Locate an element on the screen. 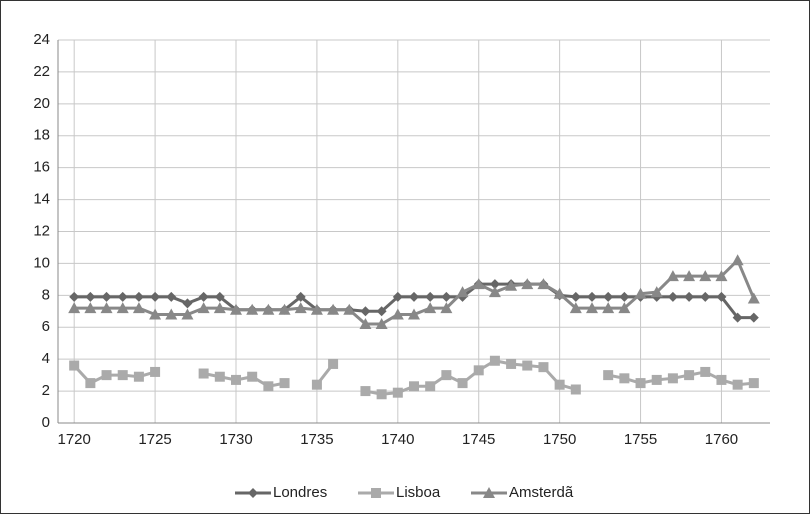 The image size is (810, 514). y-tick-label: 14 is located at coordinates (41, 199).